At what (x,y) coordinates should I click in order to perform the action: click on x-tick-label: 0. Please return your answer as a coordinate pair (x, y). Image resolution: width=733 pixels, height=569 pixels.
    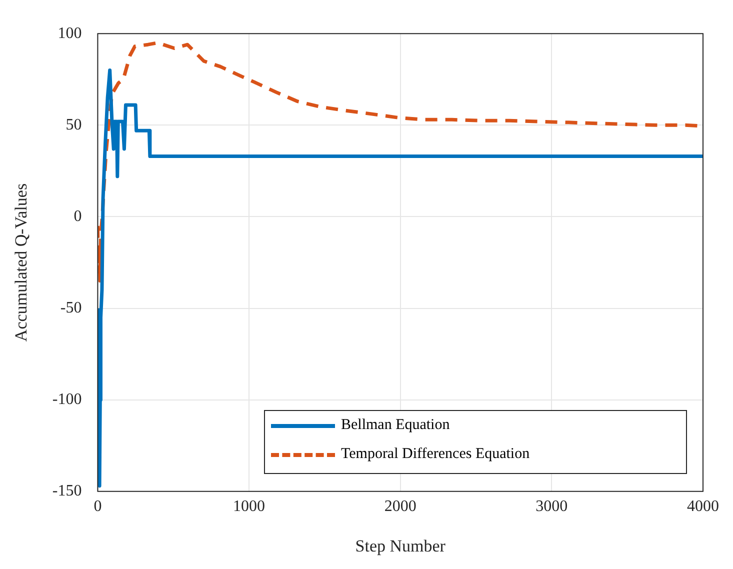
    Looking at the image, I should click on (98, 507).